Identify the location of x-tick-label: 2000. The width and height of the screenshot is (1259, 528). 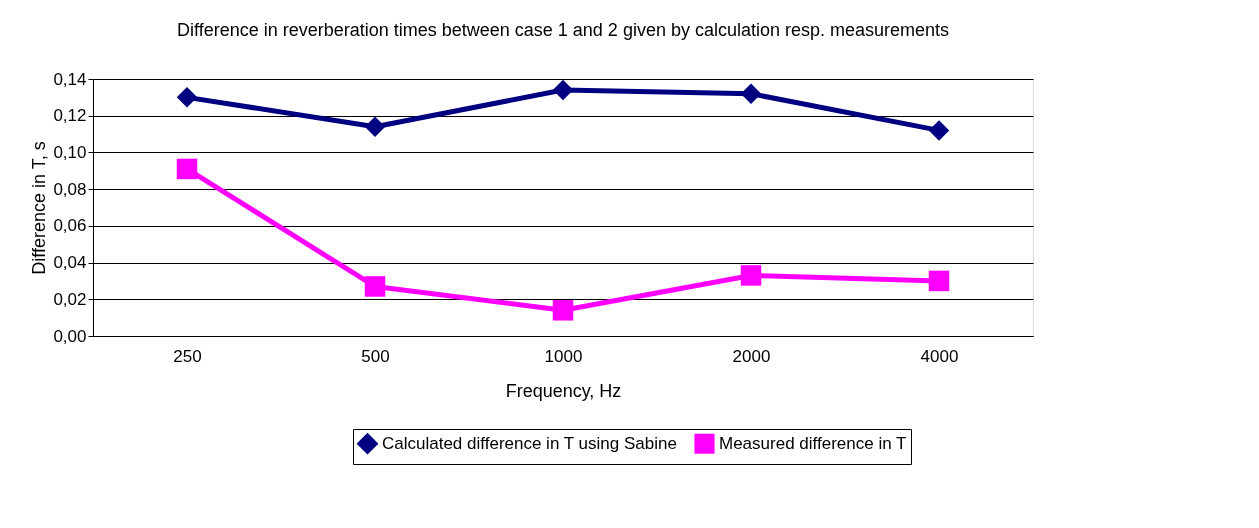
(751, 356).